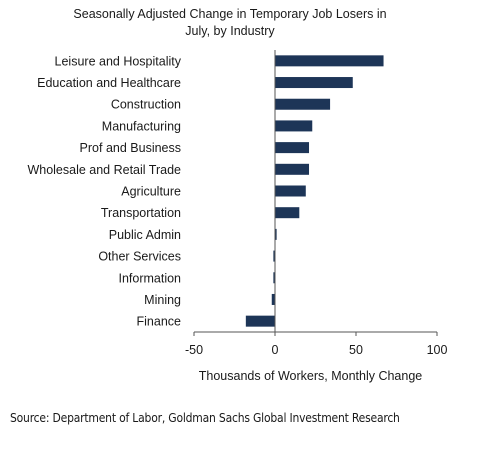 The width and height of the screenshot is (479, 459). What do you see at coordinates (311, 376) in the screenshot?
I see `x-axis-title: Thousands of Workers, Monthly Change` at bounding box center [311, 376].